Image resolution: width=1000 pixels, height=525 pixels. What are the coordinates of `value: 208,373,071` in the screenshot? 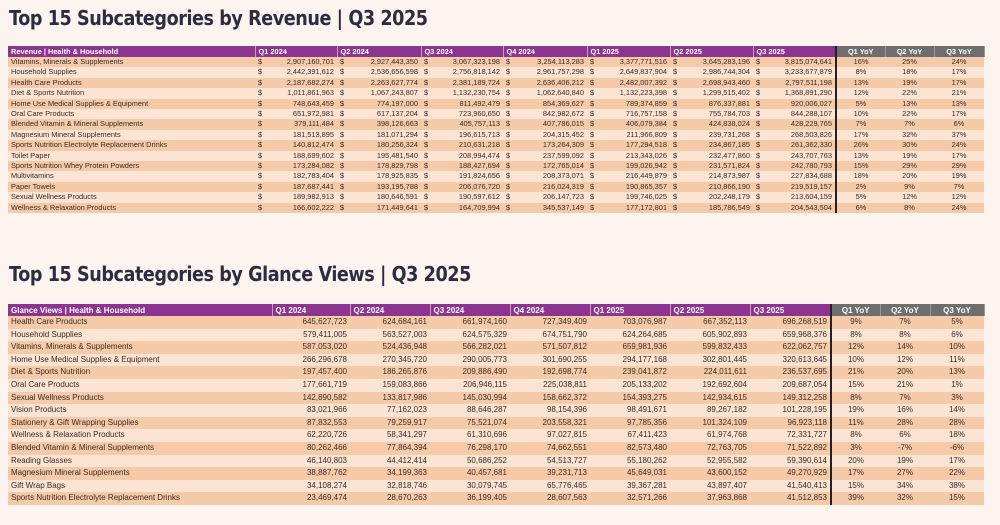 It's located at (563, 176).